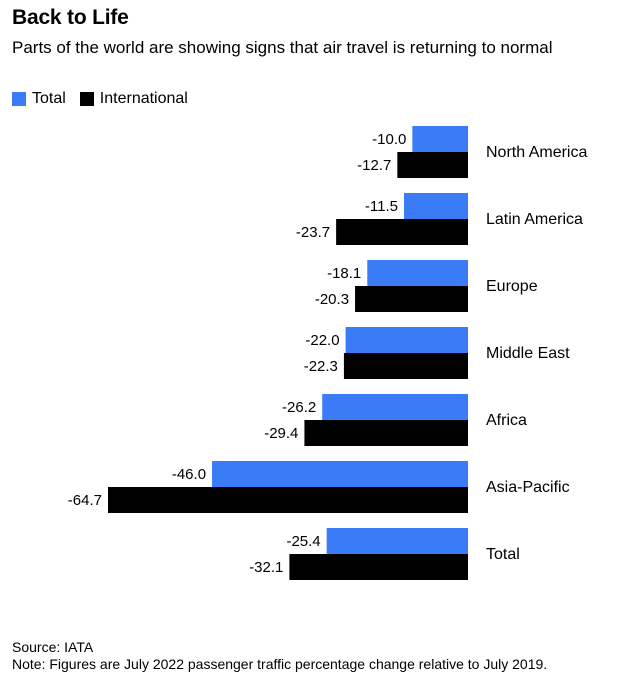 This screenshot has height=700, width=640. What do you see at coordinates (19, 99) in the screenshot?
I see `legend-swatch-total` at bounding box center [19, 99].